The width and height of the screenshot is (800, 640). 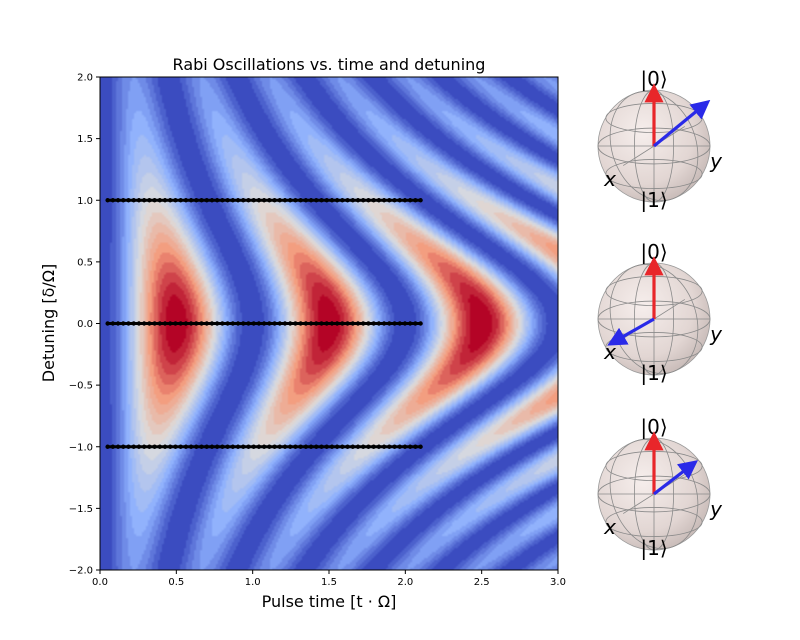 What do you see at coordinates (329, 582) in the screenshot?
I see `x-tick-label: 1.5` at bounding box center [329, 582].